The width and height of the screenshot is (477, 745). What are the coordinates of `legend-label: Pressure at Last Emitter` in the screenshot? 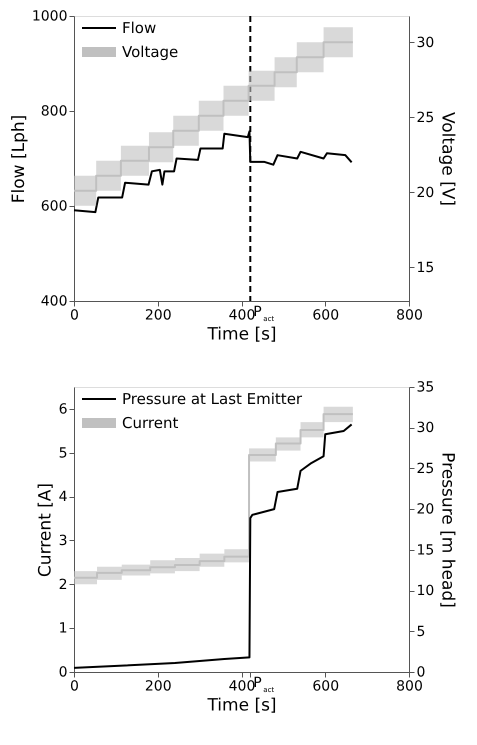 It's located at (212, 399).